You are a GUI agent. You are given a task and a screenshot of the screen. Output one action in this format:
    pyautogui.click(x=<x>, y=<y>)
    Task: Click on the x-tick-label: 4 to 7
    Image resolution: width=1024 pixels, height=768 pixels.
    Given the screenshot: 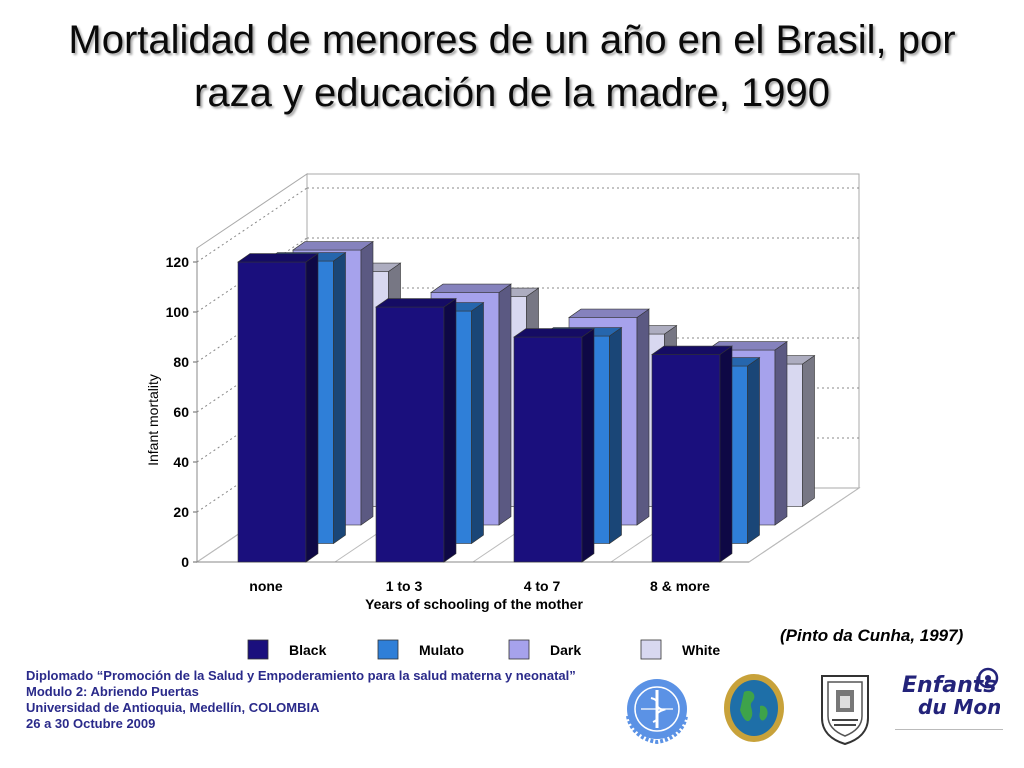 What is the action you would take?
    pyautogui.click(x=542, y=586)
    